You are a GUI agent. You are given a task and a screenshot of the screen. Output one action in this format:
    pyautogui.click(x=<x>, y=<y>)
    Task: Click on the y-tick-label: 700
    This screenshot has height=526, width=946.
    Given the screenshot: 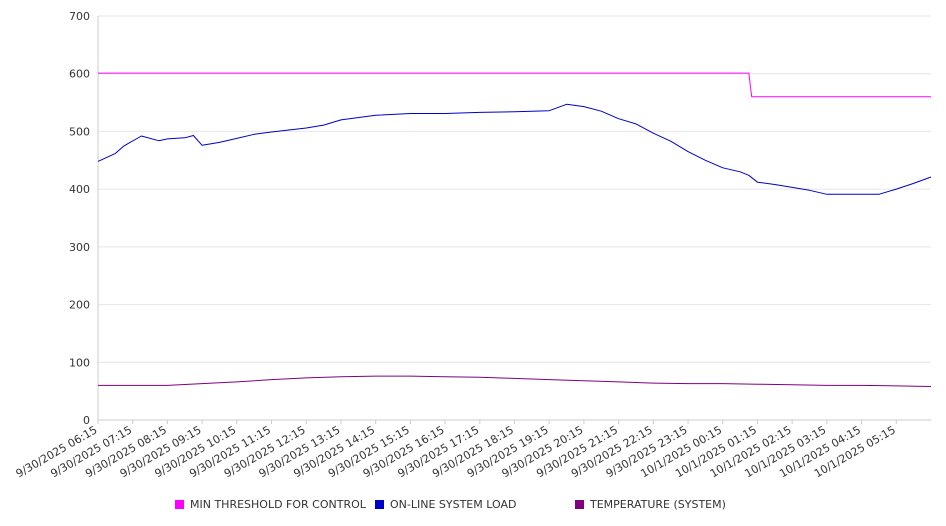 What is the action you would take?
    pyautogui.click(x=79, y=16)
    